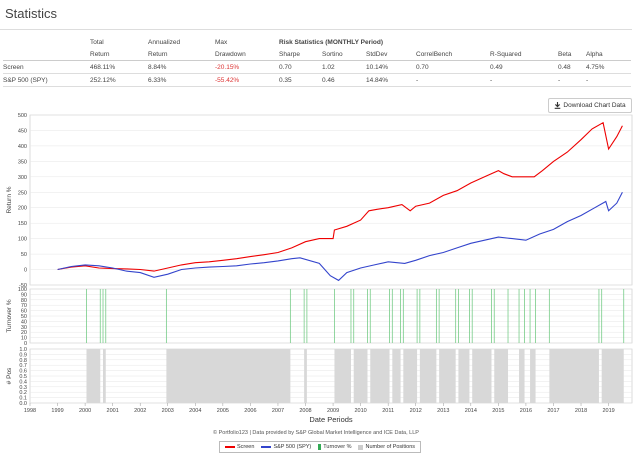 This screenshot has height=459, width=640. I want to click on x-tick-label: 2002, so click(140, 411).